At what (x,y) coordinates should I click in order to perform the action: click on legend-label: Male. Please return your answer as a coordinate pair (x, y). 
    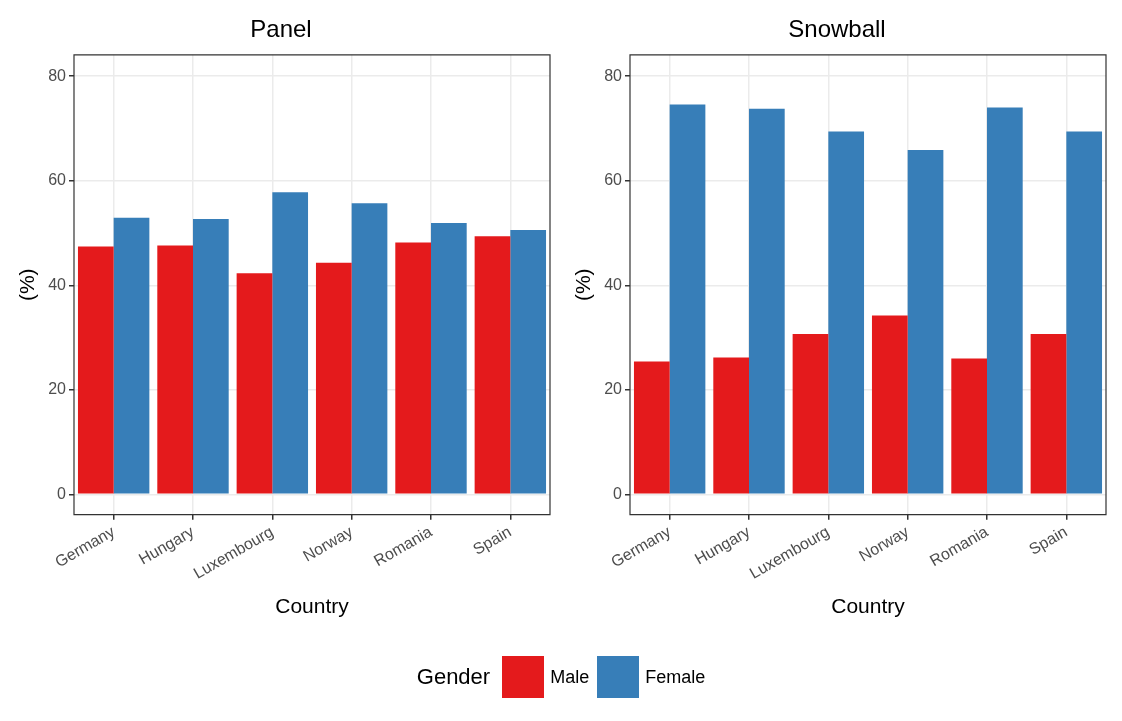
    Looking at the image, I should click on (570, 677).